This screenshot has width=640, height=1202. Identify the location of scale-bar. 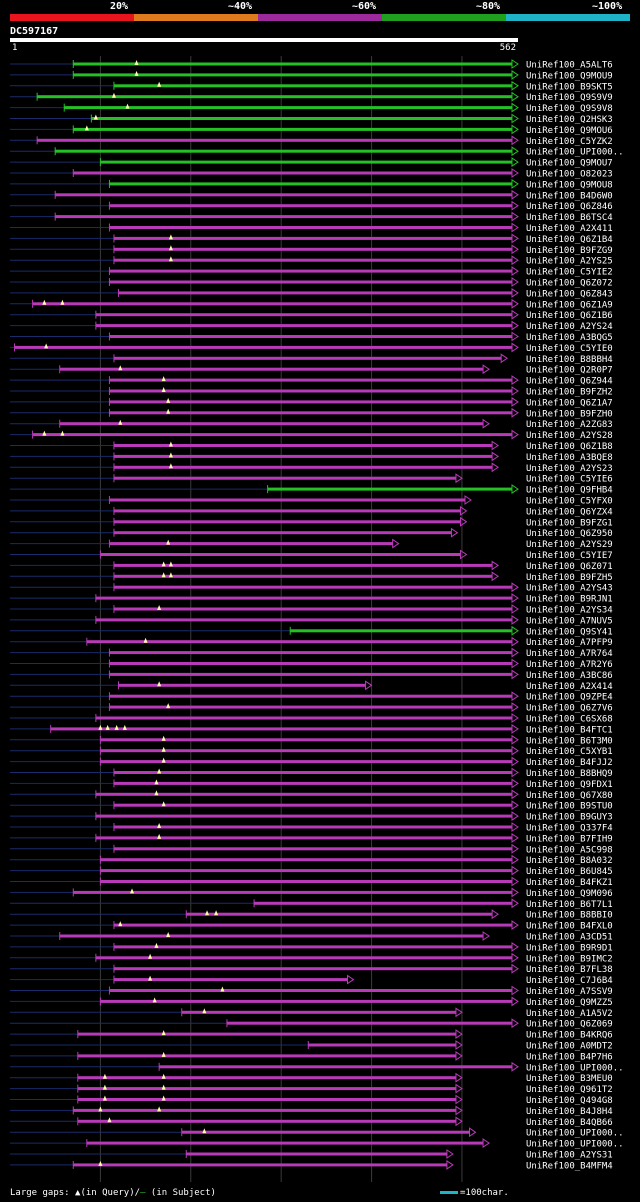
(449, 1192).